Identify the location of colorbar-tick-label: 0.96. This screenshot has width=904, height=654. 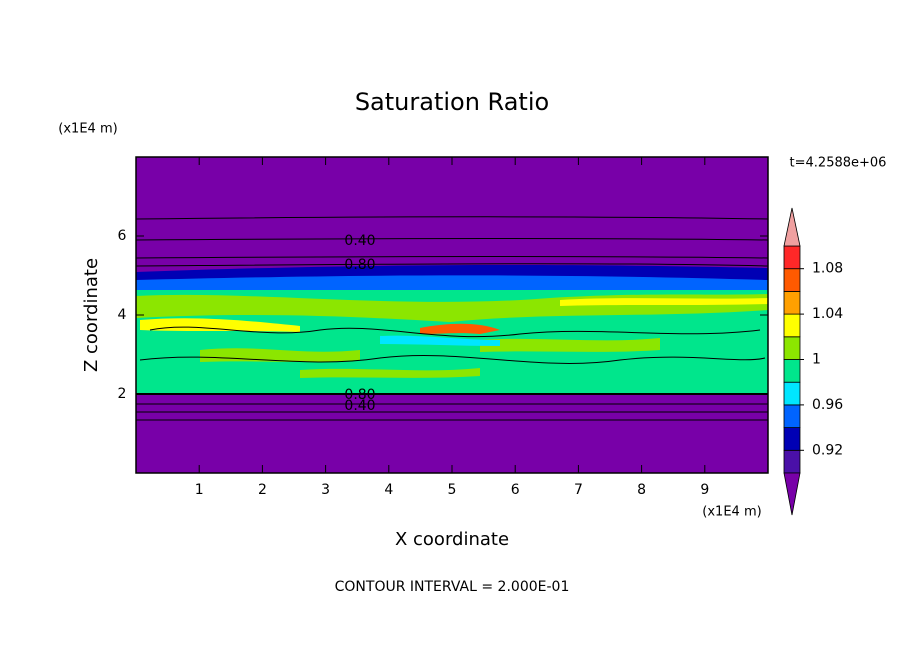
(827, 405).